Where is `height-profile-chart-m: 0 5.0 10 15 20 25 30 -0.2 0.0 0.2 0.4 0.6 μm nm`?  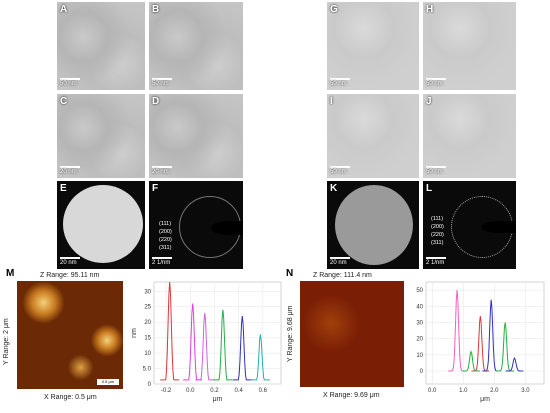
height-profile-chart-m: 0 5.0 10 15 20 25 30 -0.2 0.0 0.2 0.4 0.6 μm nm is located at coordinates (206, 342).